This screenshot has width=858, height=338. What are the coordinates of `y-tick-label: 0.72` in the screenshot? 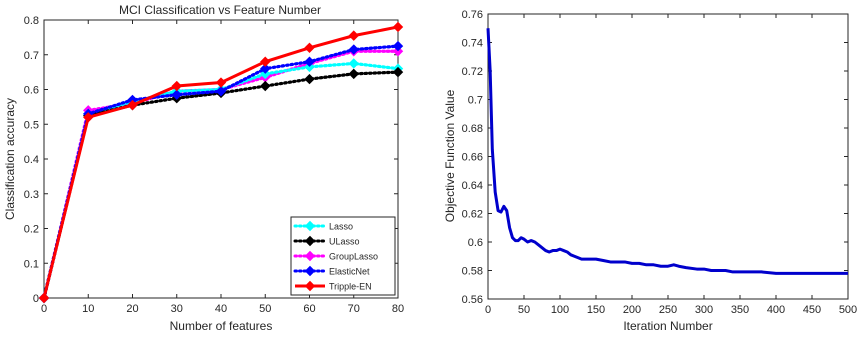 It's located at (472, 72).